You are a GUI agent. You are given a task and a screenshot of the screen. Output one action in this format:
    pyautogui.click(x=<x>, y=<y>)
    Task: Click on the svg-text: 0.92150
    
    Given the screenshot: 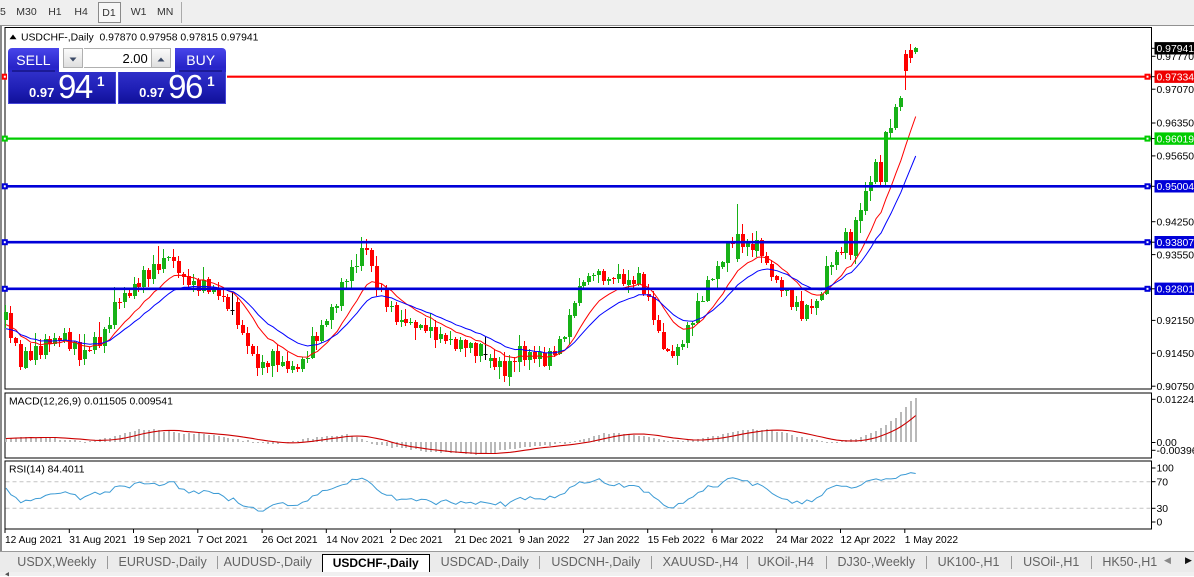 What is the action you would take?
    pyautogui.click(x=1175, y=321)
    